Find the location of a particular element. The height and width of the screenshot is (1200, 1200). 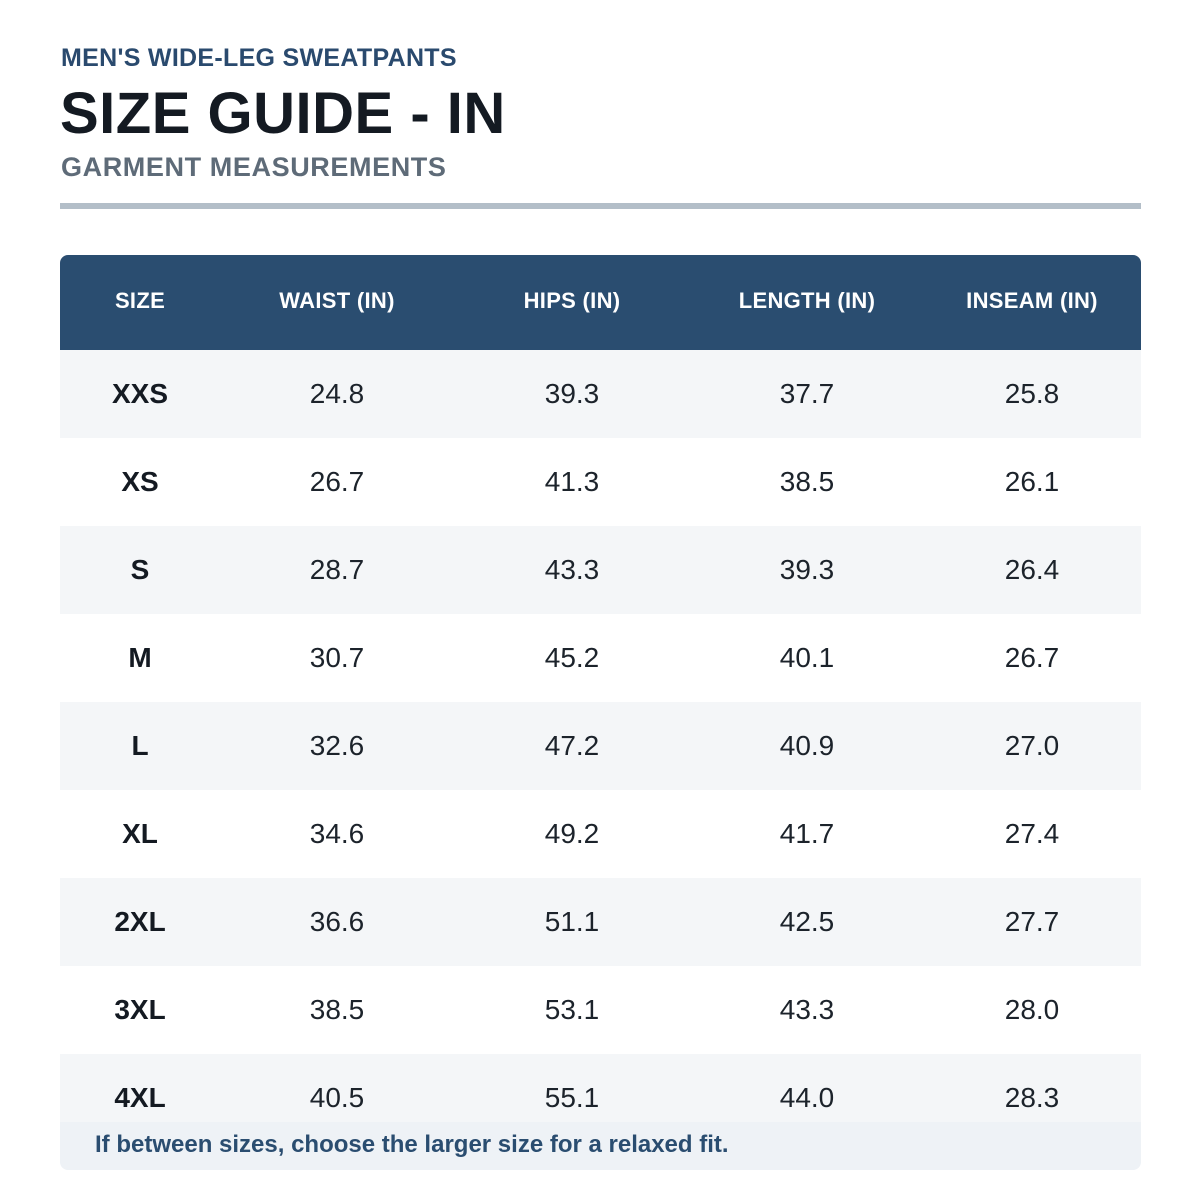

size-cell: S is located at coordinates (140, 569).